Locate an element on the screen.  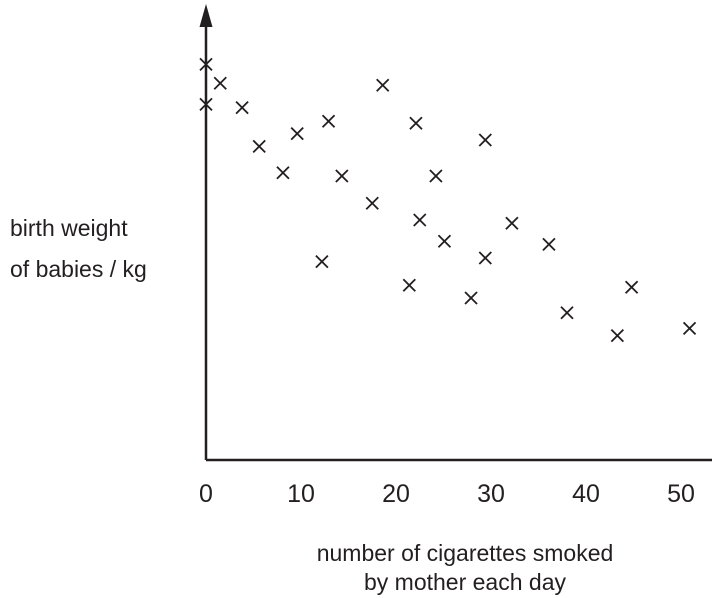
y-axis-title-line-1: birth weight is located at coordinates (69, 228).